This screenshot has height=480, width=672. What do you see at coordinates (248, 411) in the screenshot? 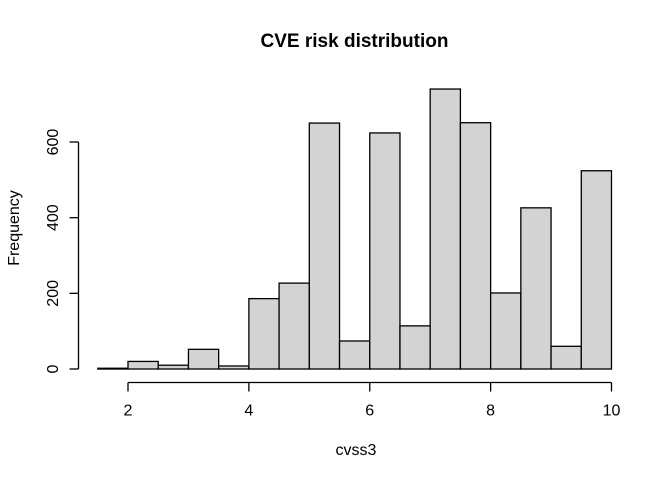
I see `x-tick-label: 4` at bounding box center [248, 411].